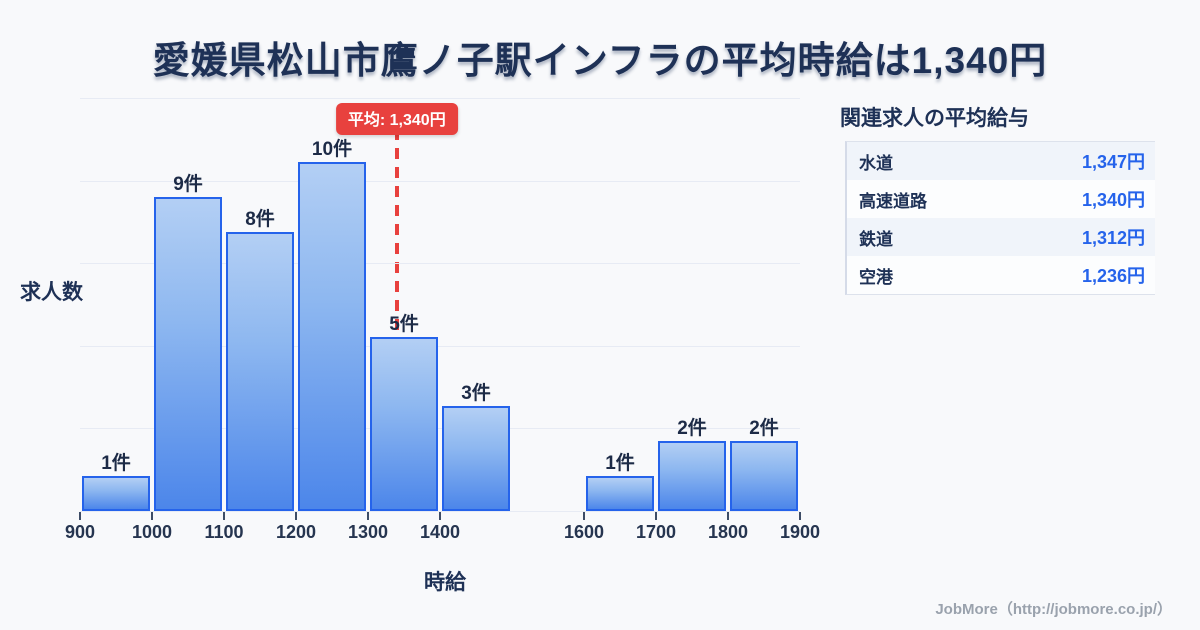 This screenshot has width=1200, height=630. What do you see at coordinates (260, 219) in the screenshot?
I see `bar-count-label: 8件` at bounding box center [260, 219].